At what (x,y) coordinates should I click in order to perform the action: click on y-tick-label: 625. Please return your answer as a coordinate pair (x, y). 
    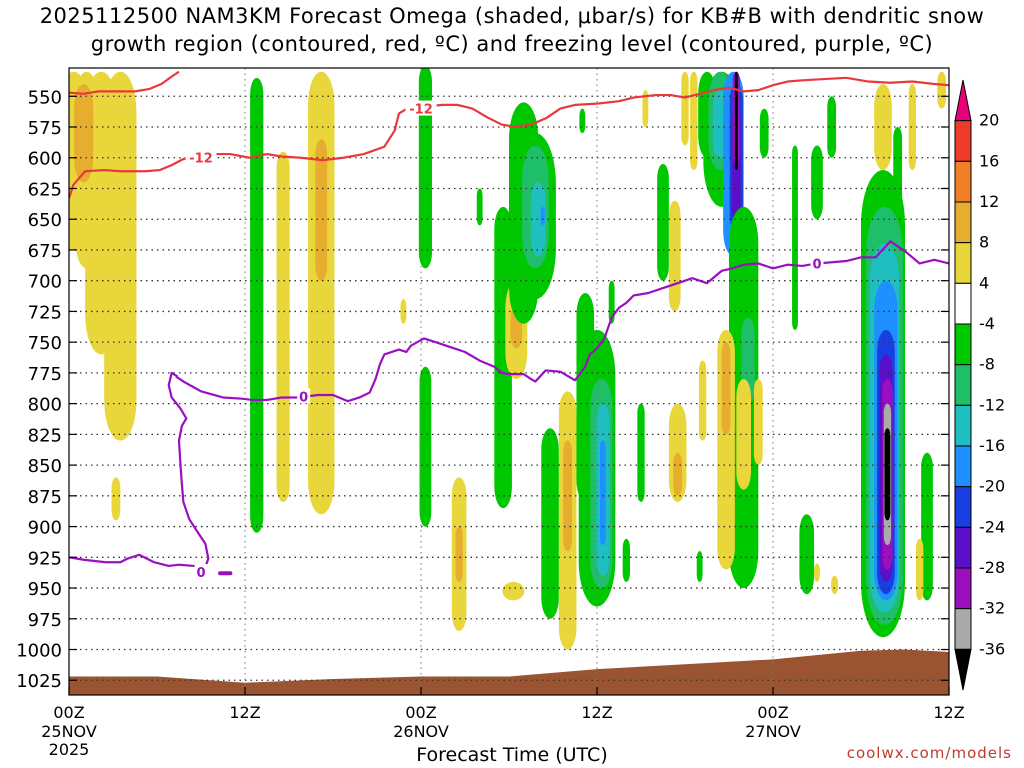
    Looking at the image, I should click on (45, 189).